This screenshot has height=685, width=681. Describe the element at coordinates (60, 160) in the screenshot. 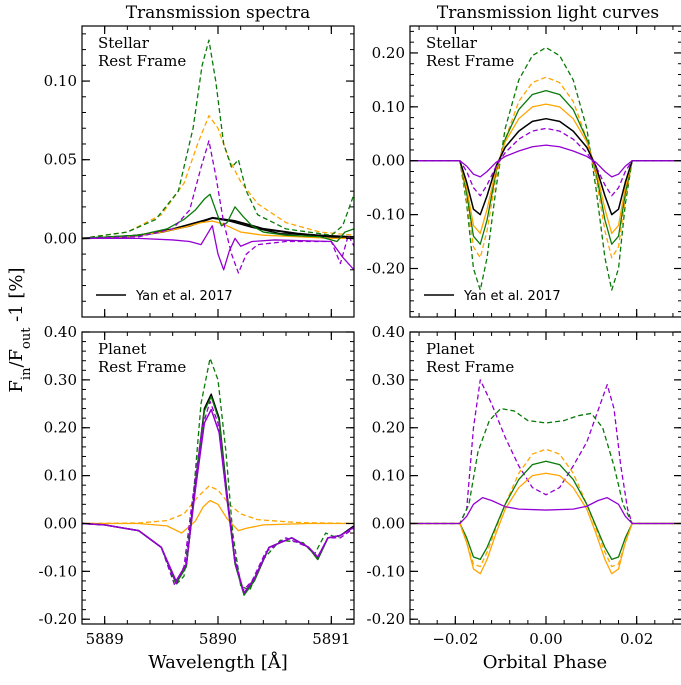

I see `y-tick-label: 0.05` at that location.